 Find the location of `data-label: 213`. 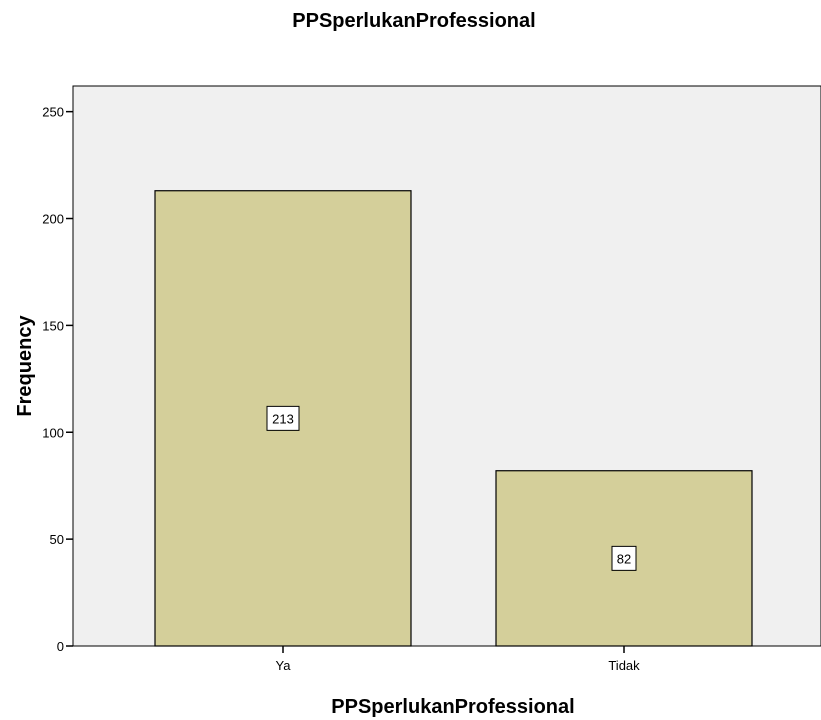

data-label: 213 is located at coordinates (283, 418).